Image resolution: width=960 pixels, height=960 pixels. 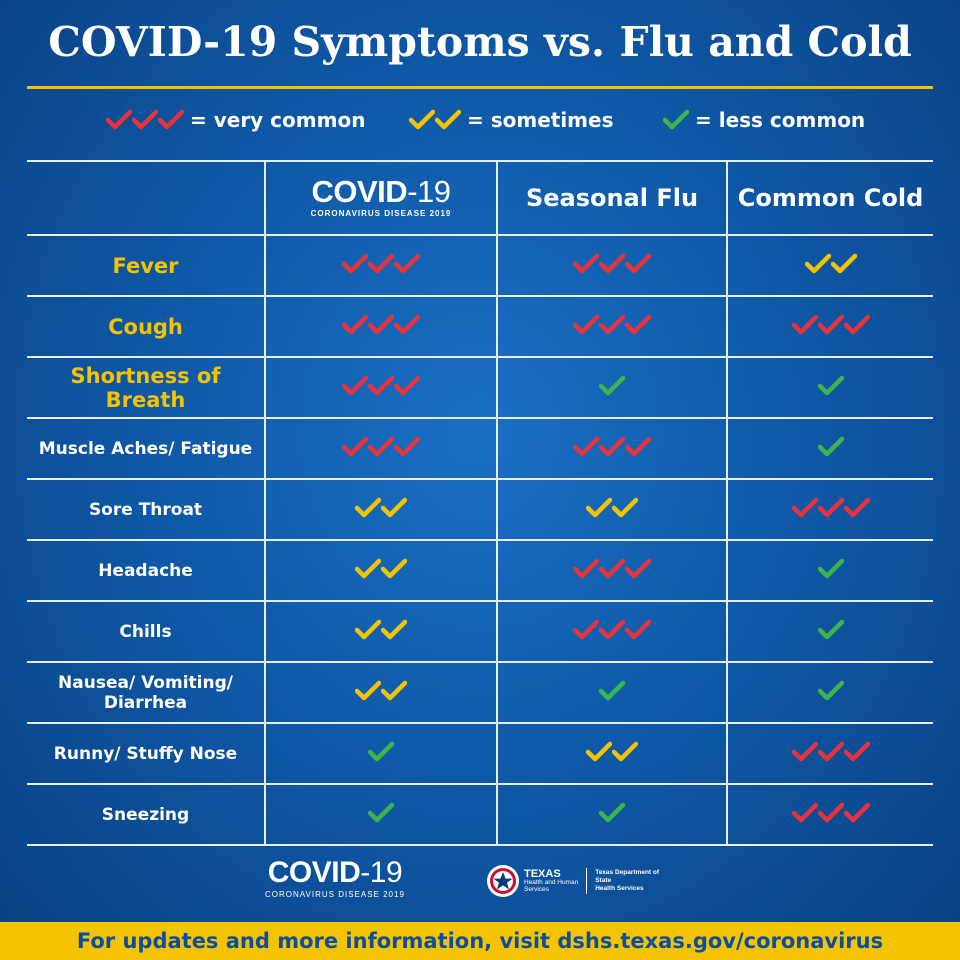 What do you see at coordinates (335, 894) in the screenshot?
I see `footer-covid-sub: CORONAVIRUS DISEASE 2019` at bounding box center [335, 894].